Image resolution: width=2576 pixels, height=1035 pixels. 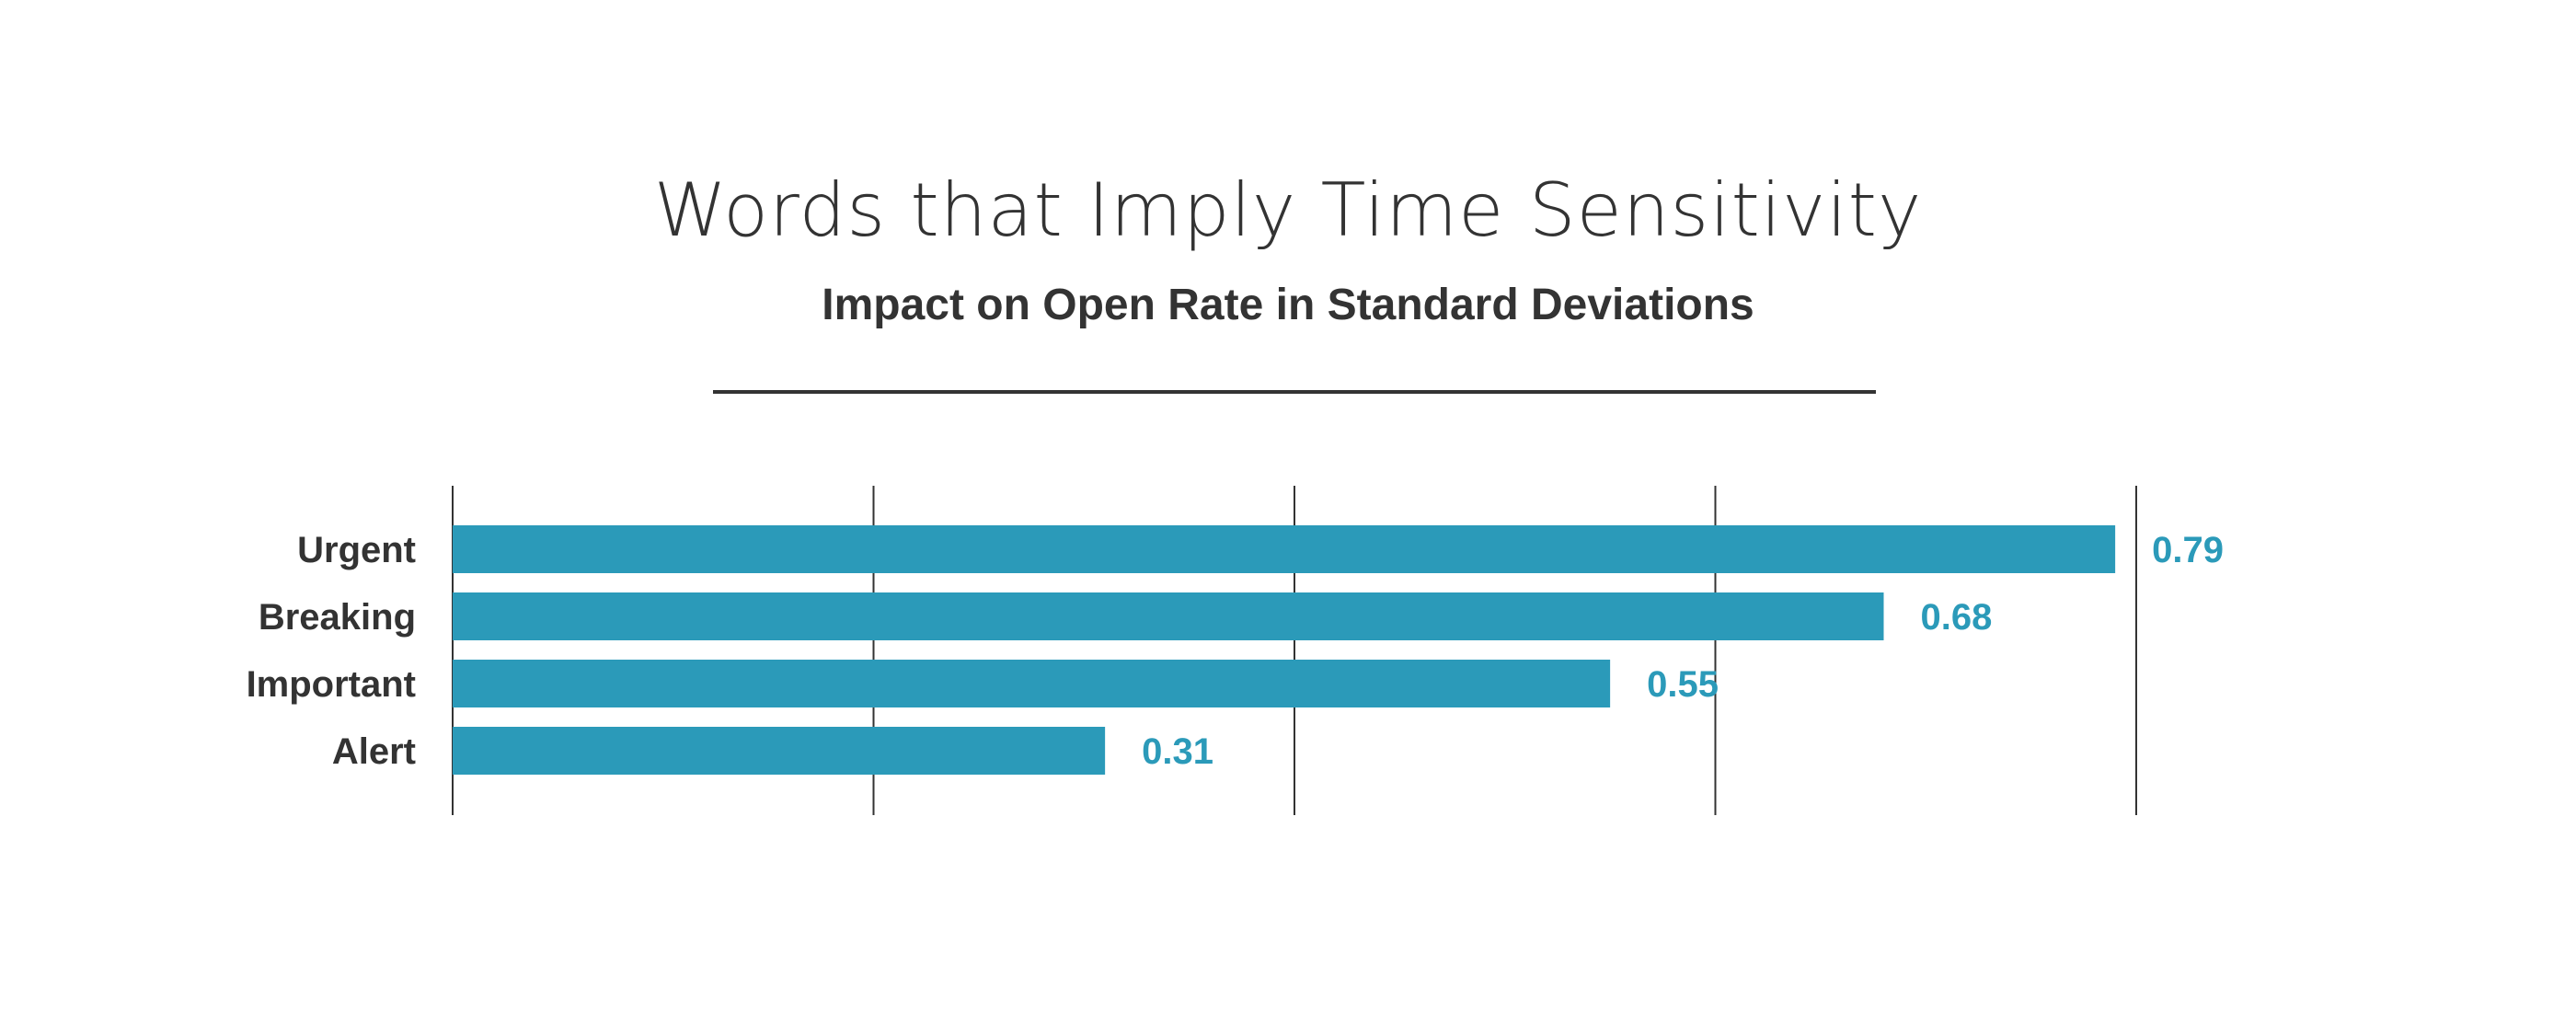 What do you see at coordinates (374, 751) in the screenshot?
I see `category-label-alert: Alert` at bounding box center [374, 751].